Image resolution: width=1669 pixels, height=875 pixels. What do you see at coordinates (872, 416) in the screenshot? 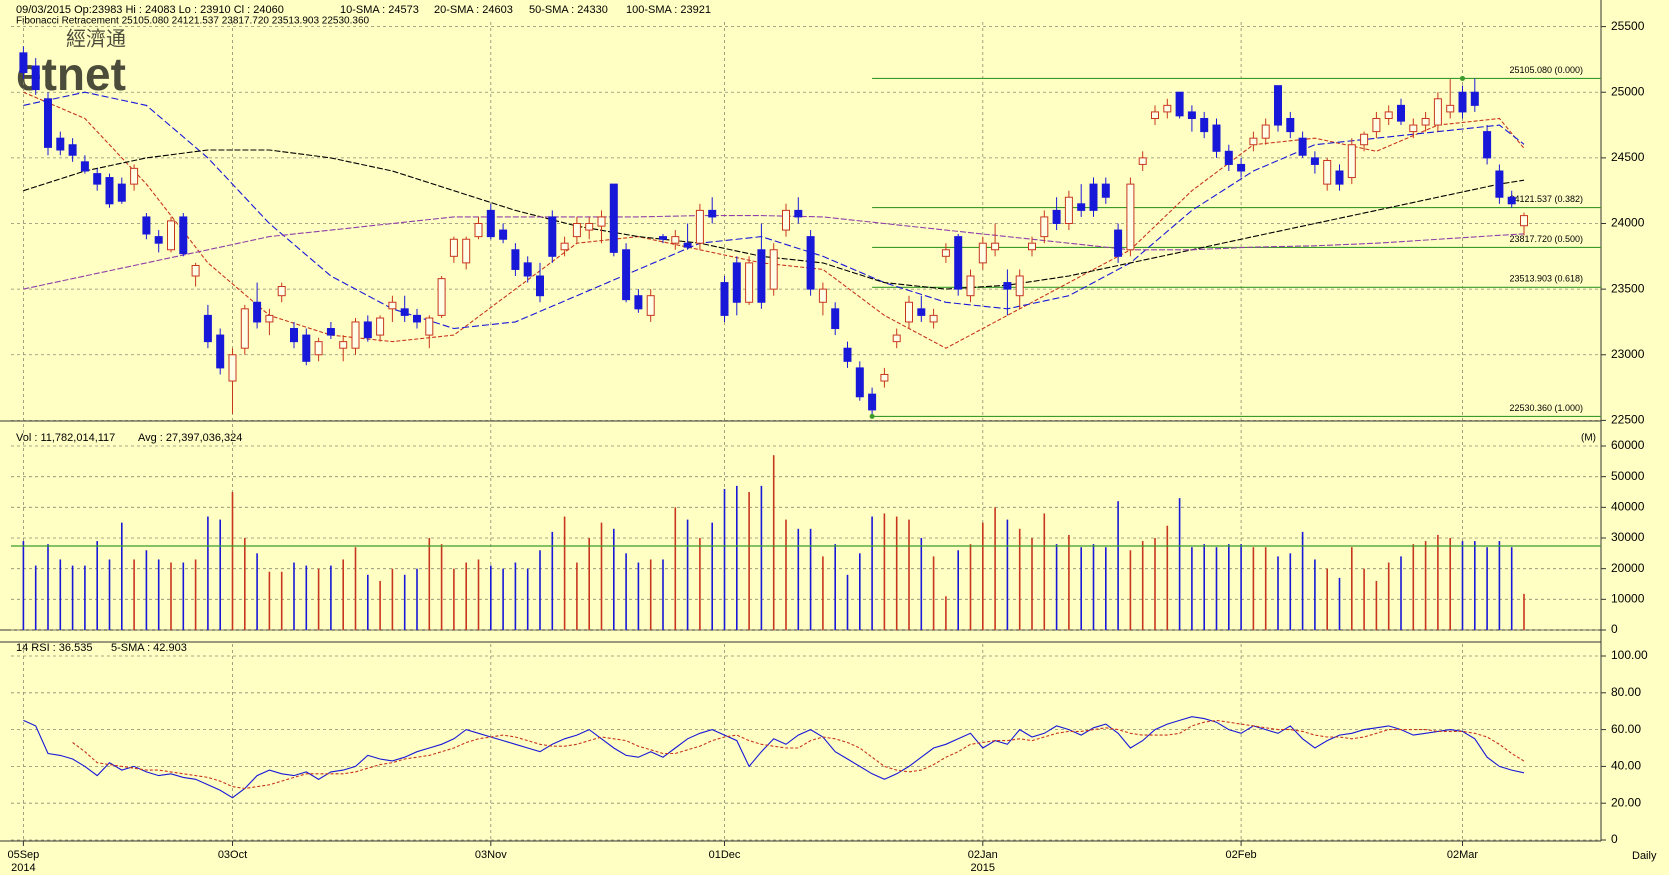
I see `fibonacci-anchor` at bounding box center [872, 416].